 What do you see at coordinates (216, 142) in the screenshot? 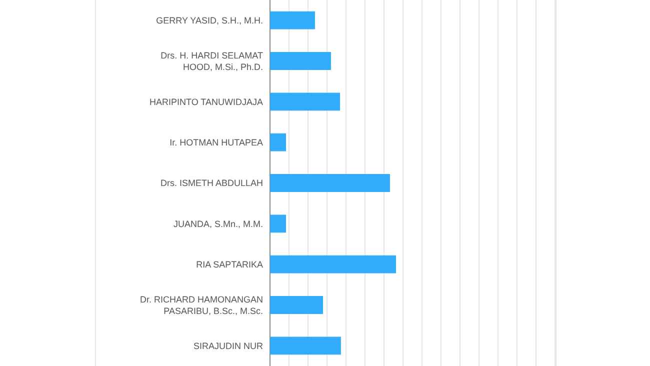
I see `y-tick-label: Ir. HOTMAN HUTAPEA` at bounding box center [216, 142].